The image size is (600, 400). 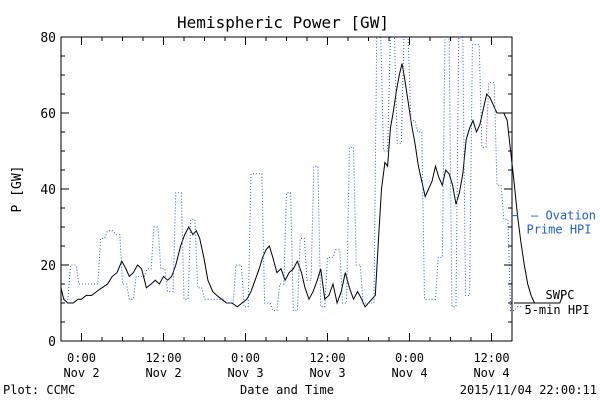 What do you see at coordinates (48, 190) in the screenshot?
I see `y-tick-label: 40` at bounding box center [48, 190].